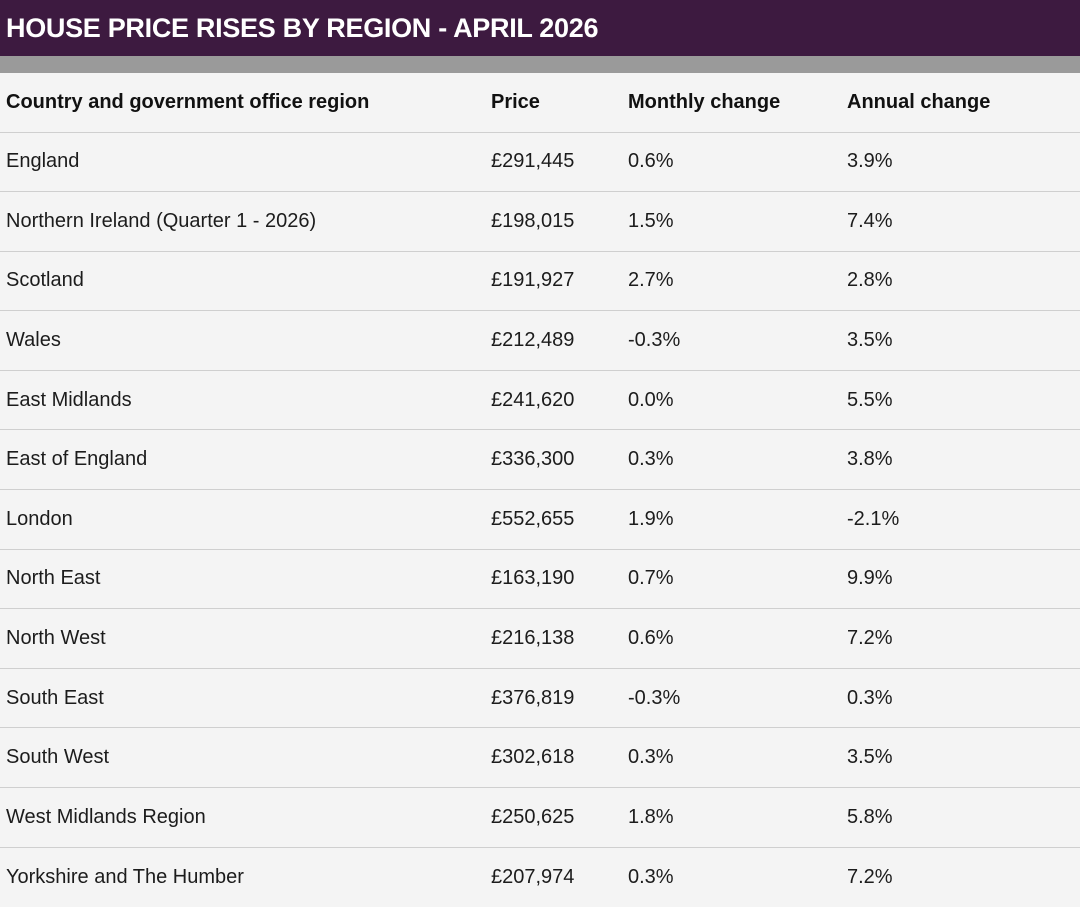  I want to click on table-row: North East £163,190 0.7% 9.9%, so click(540, 579).